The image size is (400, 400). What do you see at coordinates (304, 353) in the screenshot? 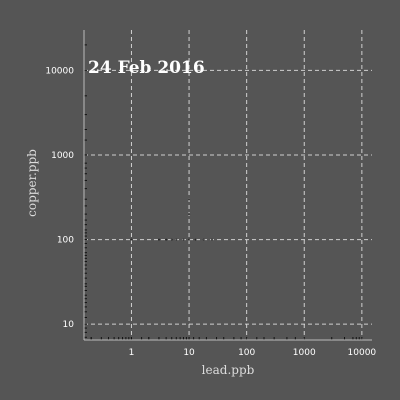
I see `x-tick-label: 1000` at bounding box center [304, 353].